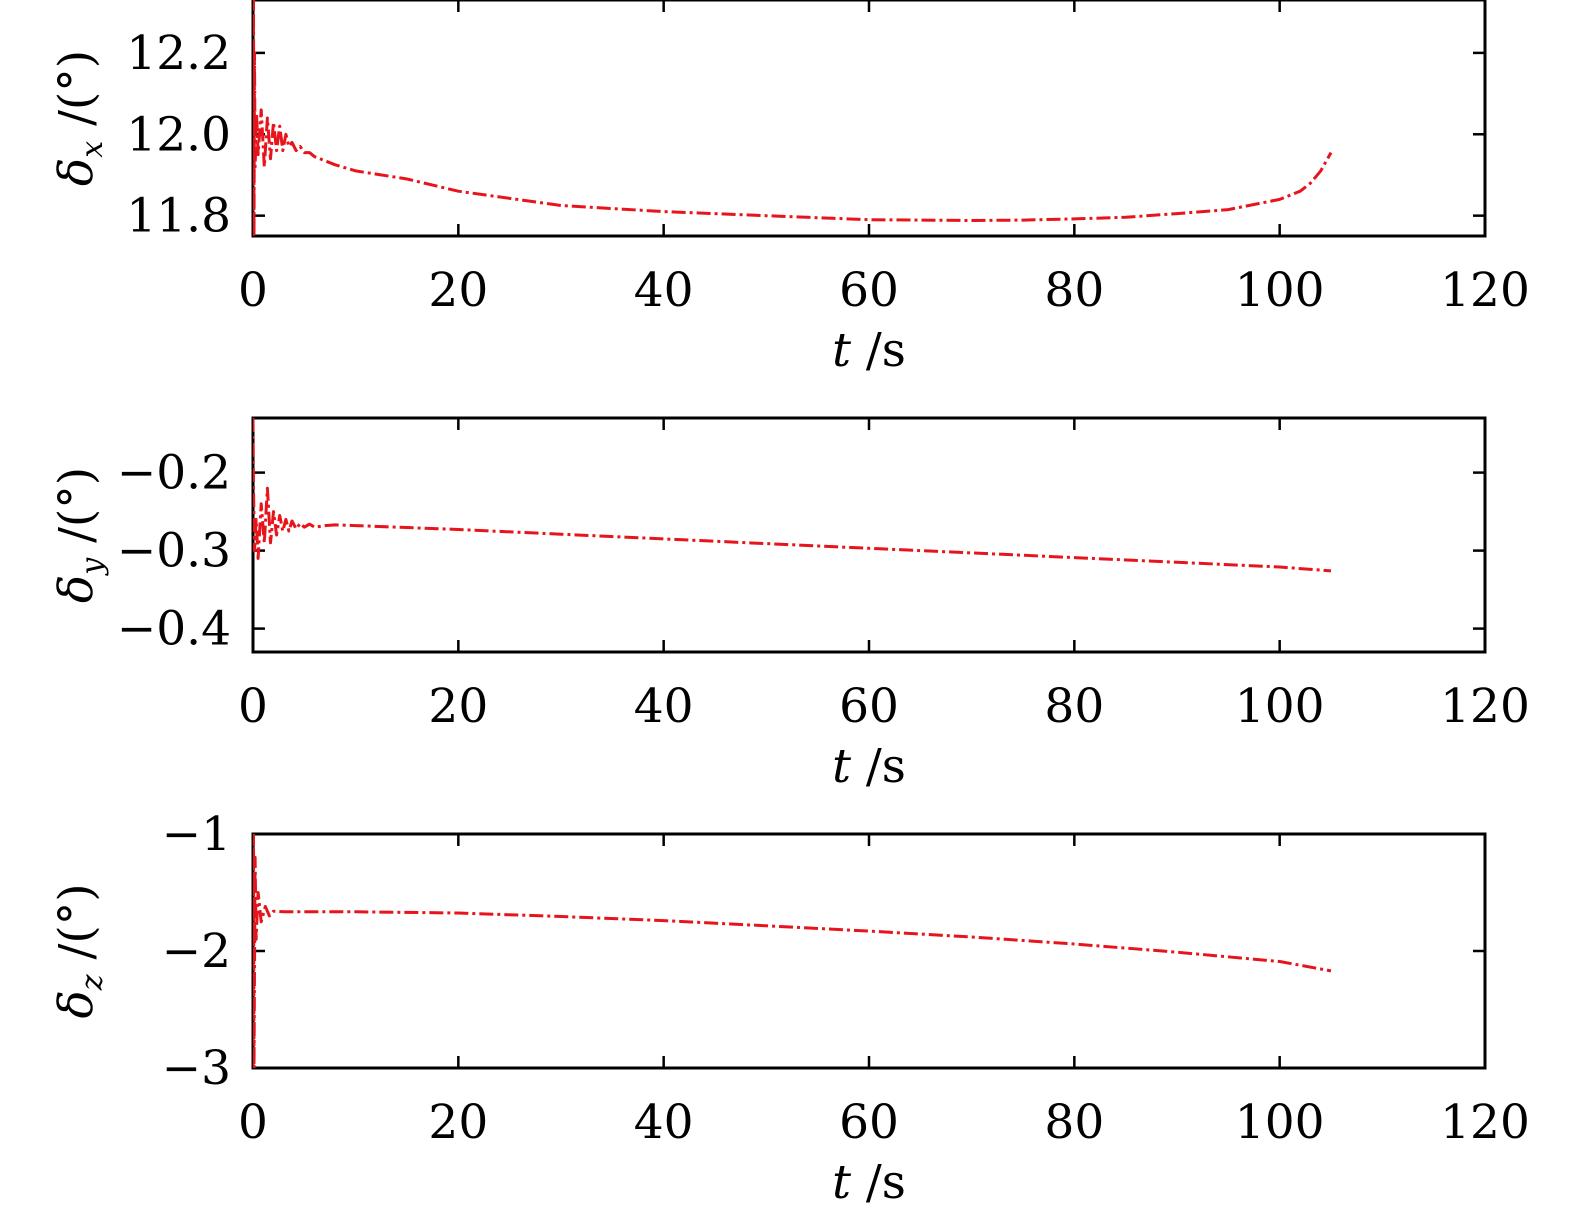 The height and width of the screenshot is (1226, 1575). Describe the element at coordinates (178, 134) in the screenshot. I see `y-tick-label: 12.0` at that location.